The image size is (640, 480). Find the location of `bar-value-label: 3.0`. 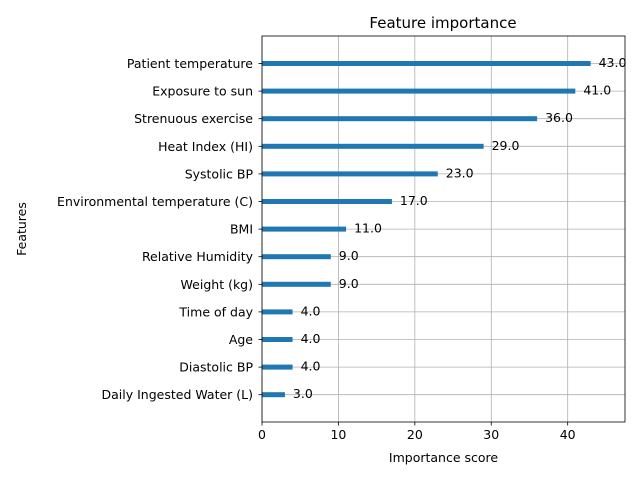

bar-value-label: 3.0 is located at coordinates (303, 393).